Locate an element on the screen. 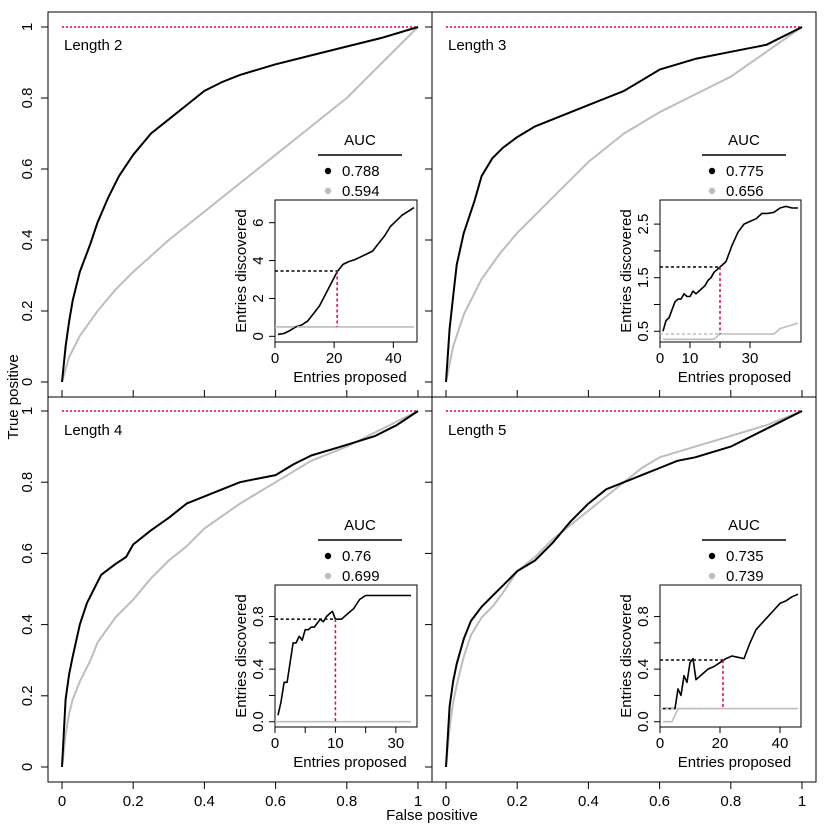  inset-y-tick-label: 0.8 is located at coordinates (258, 616).